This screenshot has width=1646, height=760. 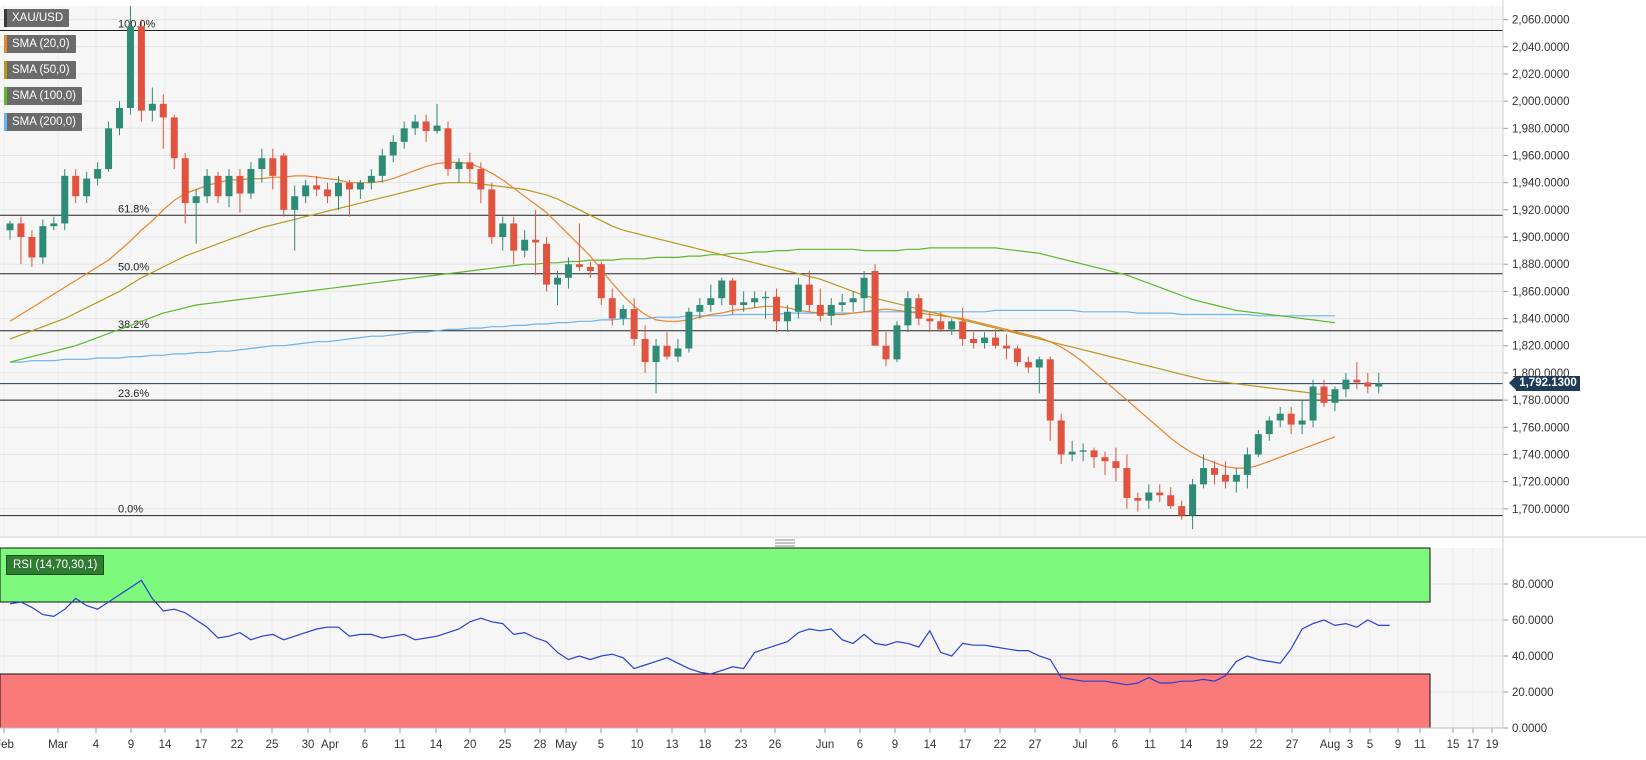 I want to click on time-tick-label: 17, so click(x=965, y=745).